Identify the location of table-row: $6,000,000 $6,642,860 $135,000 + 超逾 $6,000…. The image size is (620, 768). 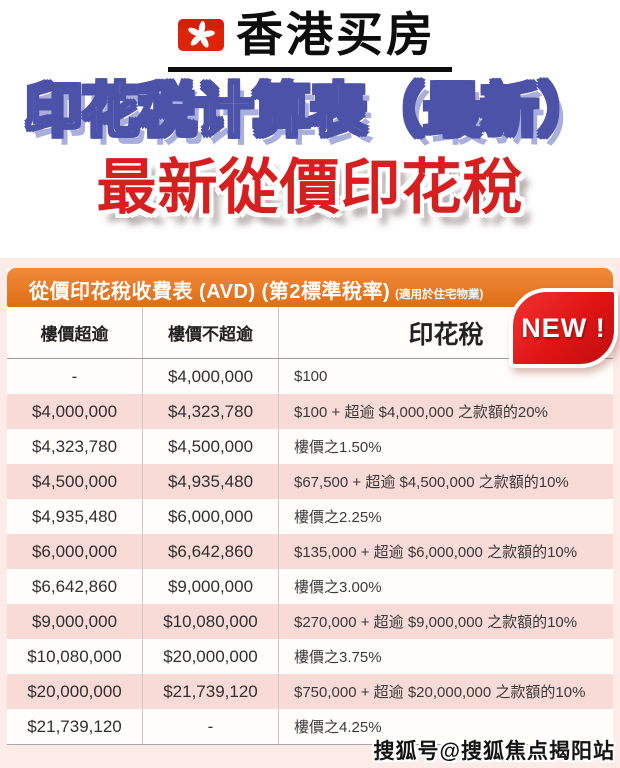
(310, 551).